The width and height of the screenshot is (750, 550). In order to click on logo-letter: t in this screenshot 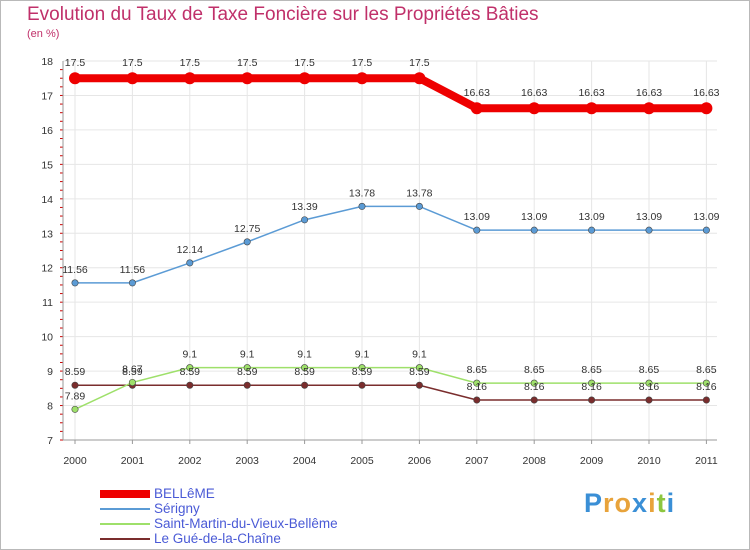, I will do `click(661, 503)`.